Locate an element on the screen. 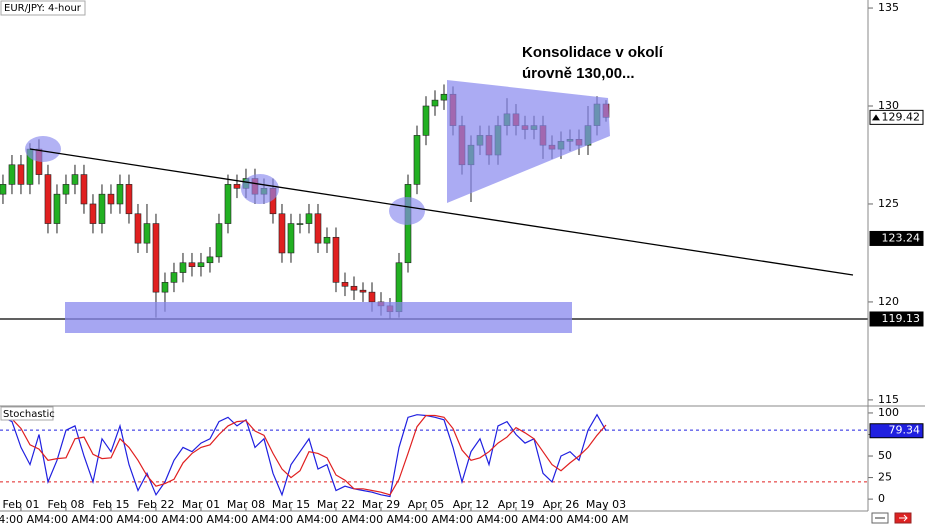  y-tick-label: 50 is located at coordinates (885, 455).